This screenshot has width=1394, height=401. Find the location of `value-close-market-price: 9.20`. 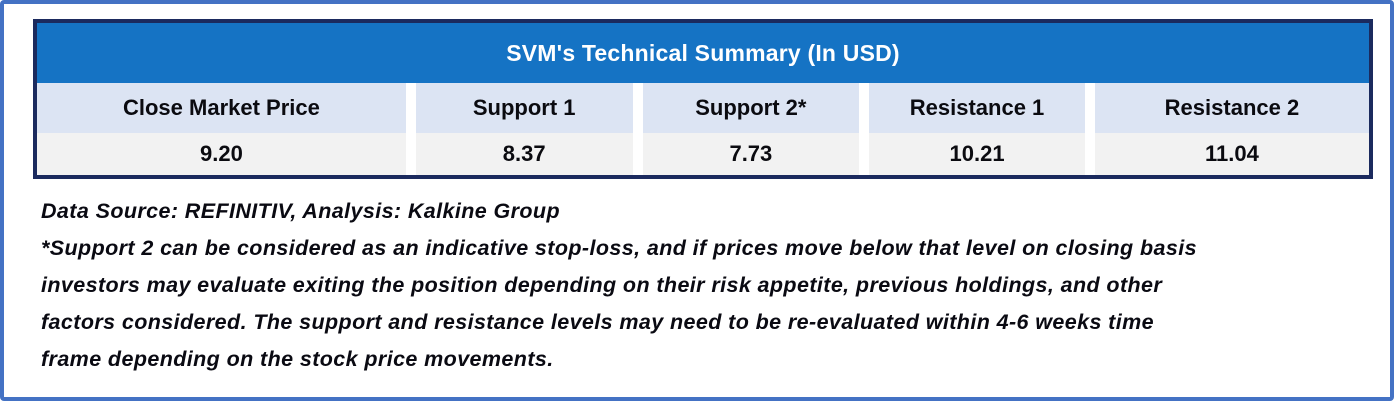

value-close-market-price: 9.20 is located at coordinates (221, 154).